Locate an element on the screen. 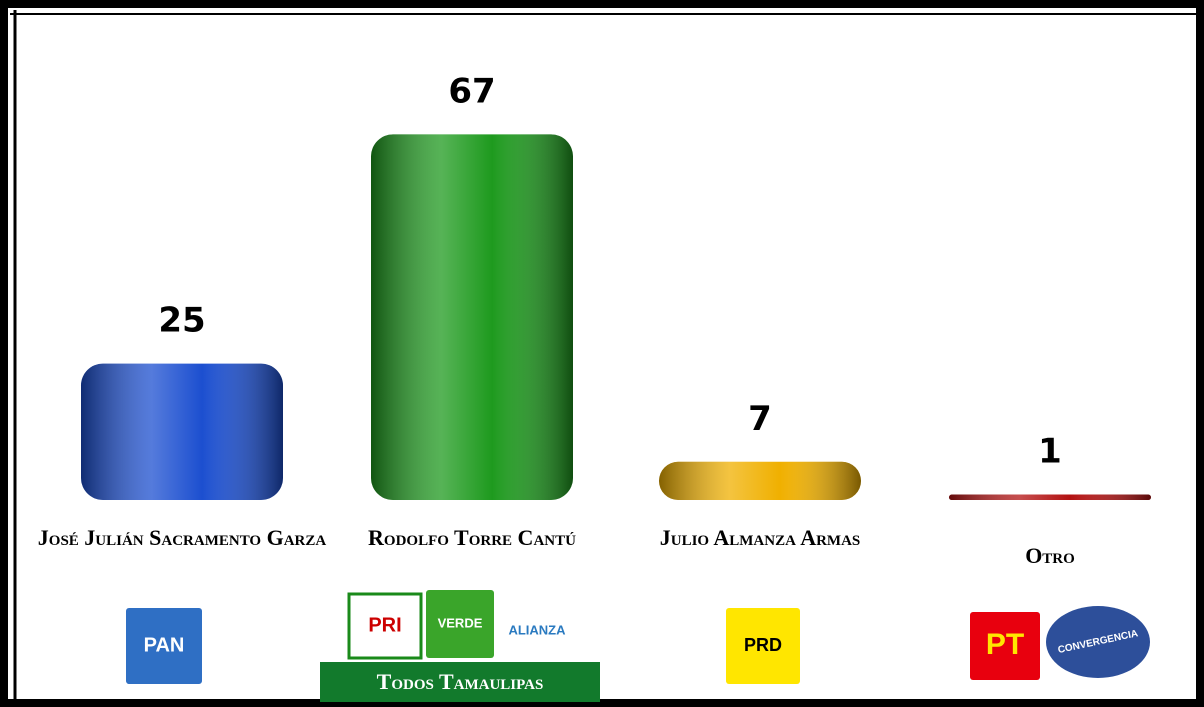 Image resolution: width=1204 pixels, height=707 pixels. party-logo-text: ALIANZA is located at coordinates (537, 629).